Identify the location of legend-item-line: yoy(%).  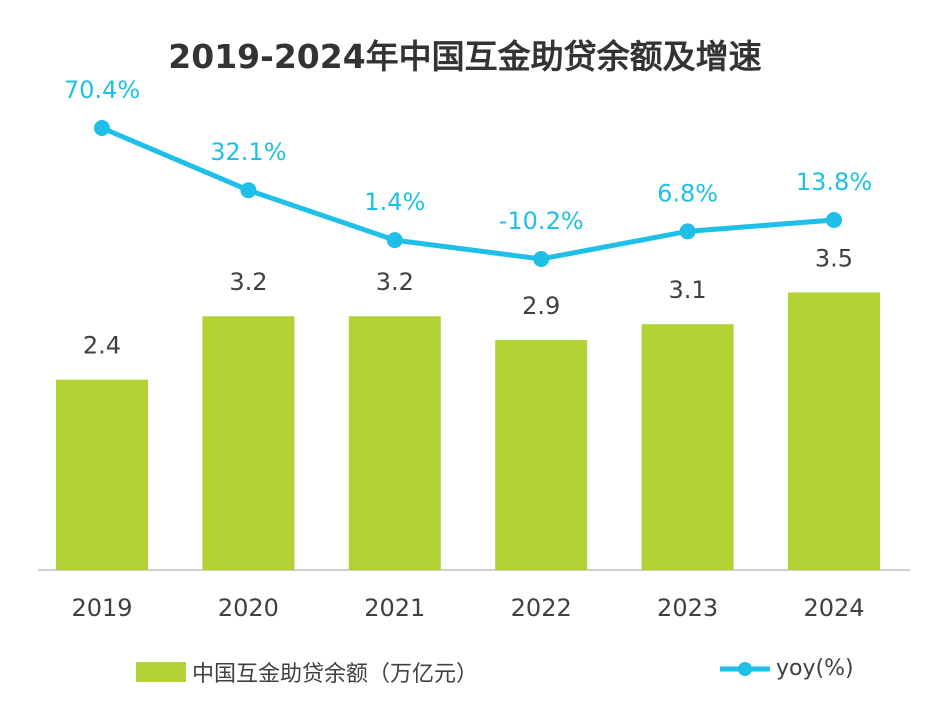
(787, 668).